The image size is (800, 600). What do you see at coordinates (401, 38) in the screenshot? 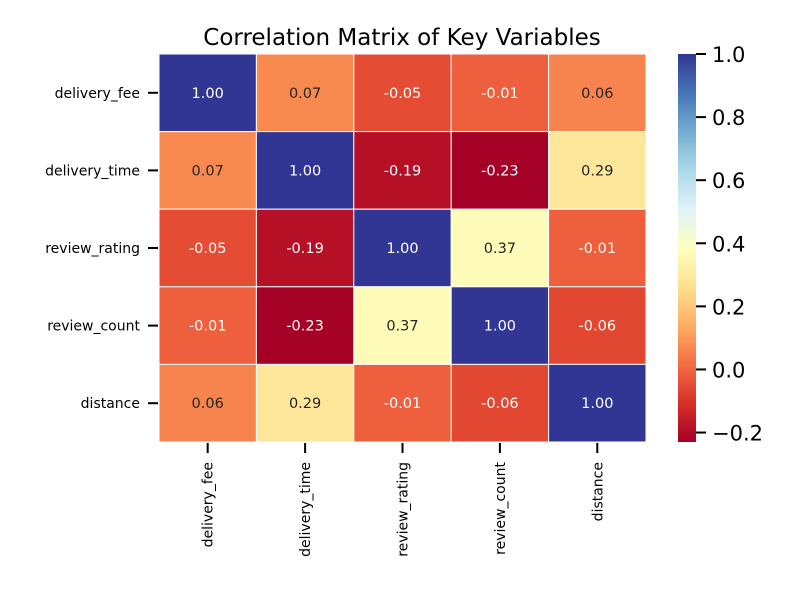
I see `chart-title: Correlation Matrix of Key Variables` at bounding box center [401, 38].